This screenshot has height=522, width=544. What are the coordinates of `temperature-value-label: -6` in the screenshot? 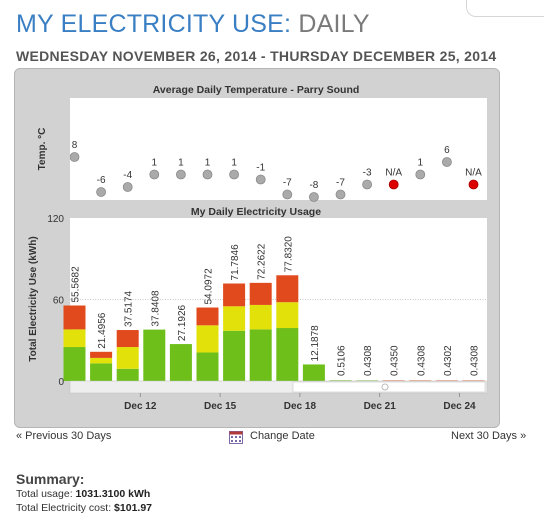 It's located at (101, 180).